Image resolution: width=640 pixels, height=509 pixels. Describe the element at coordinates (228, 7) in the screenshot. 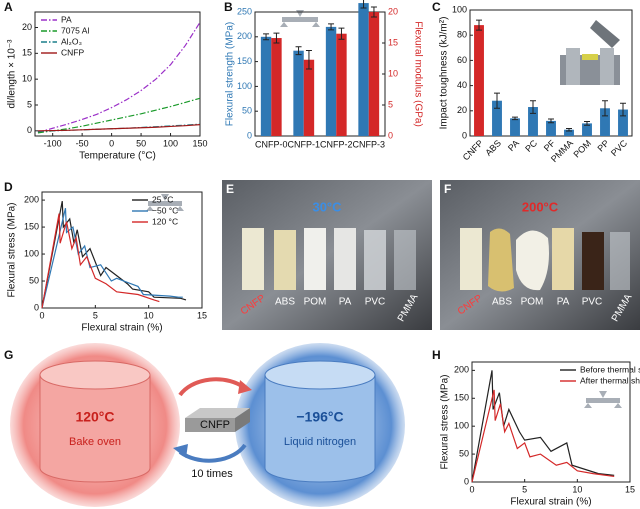

I see `panel-label: B` at that location.